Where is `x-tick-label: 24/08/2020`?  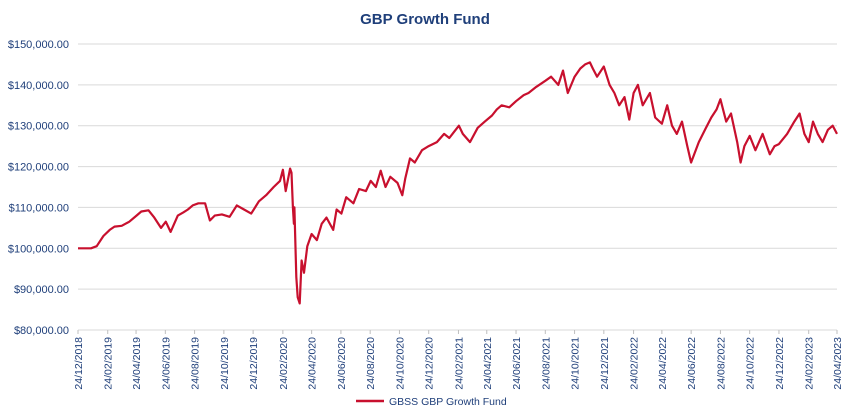
x-tick-label: 24/08/2020 is located at coordinates (371, 363).